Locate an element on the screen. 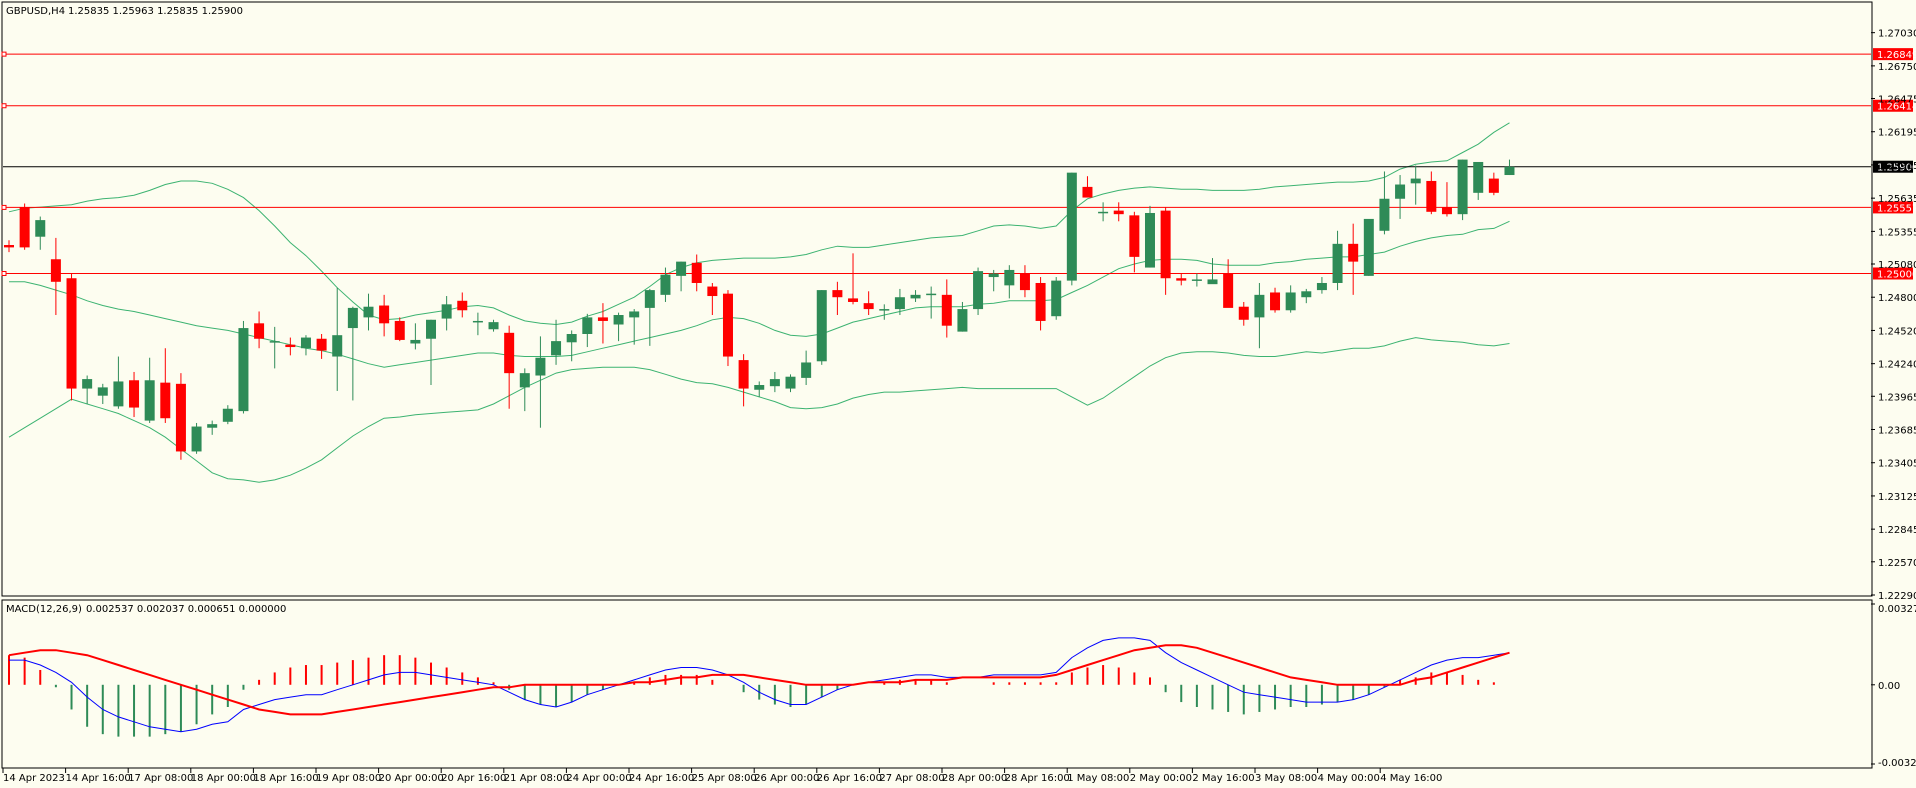 The height and width of the screenshot is (788, 1916). price-tick-label: 1.22290 is located at coordinates (1897, 596).